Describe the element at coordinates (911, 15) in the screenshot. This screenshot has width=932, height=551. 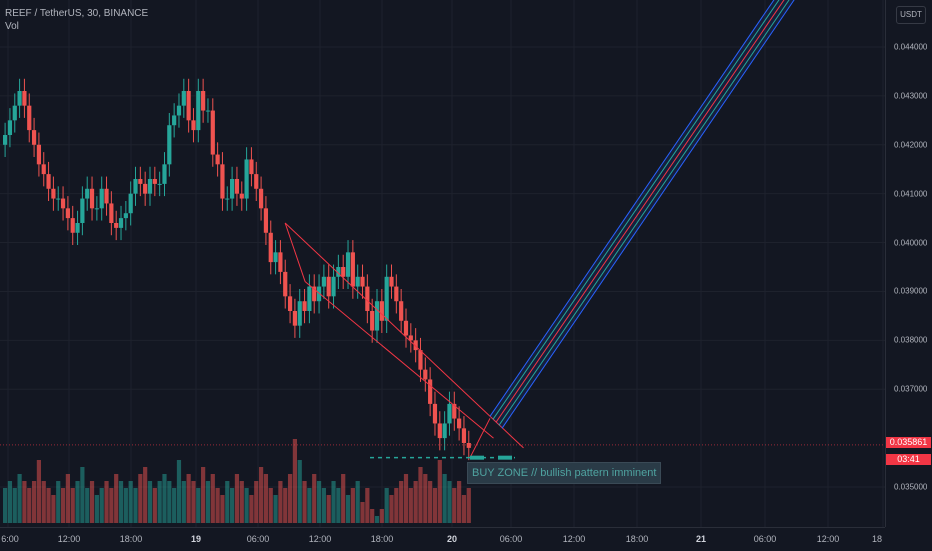
I see `currency-button: USDT` at that location.